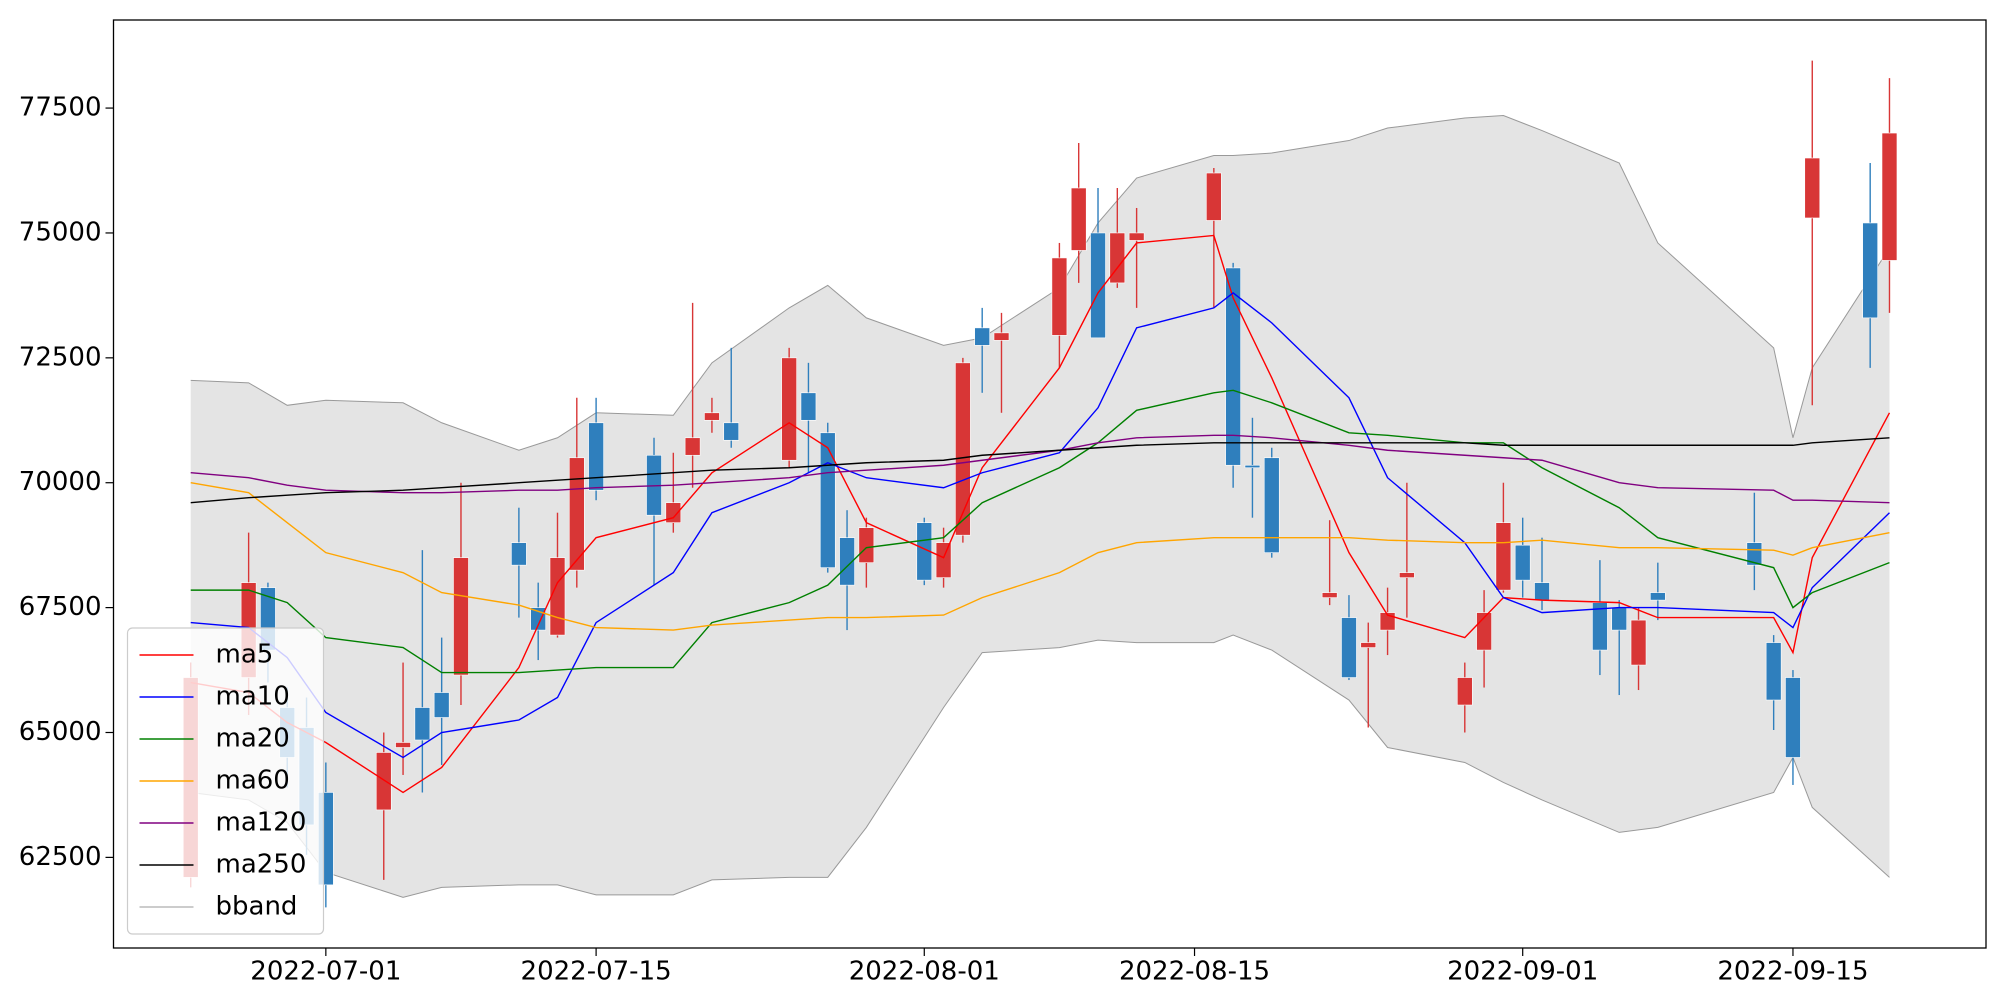  Describe the element at coordinates (60, 732) in the screenshot. I see `y-tick-label: 65000` at that location.